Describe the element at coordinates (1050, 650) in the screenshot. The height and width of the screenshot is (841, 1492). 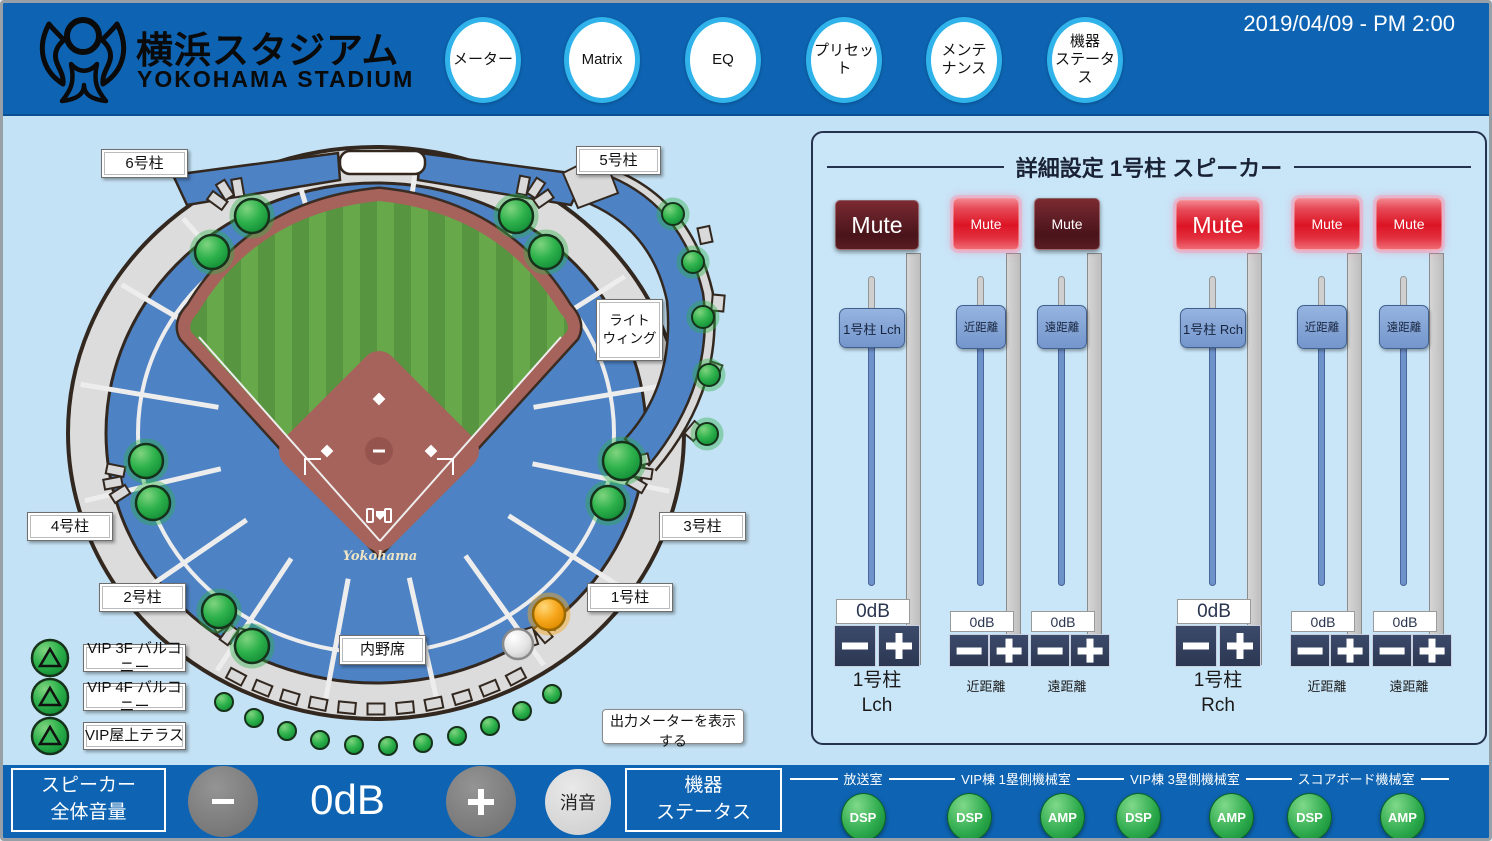
I see `channel-3-minus-button` at that location.